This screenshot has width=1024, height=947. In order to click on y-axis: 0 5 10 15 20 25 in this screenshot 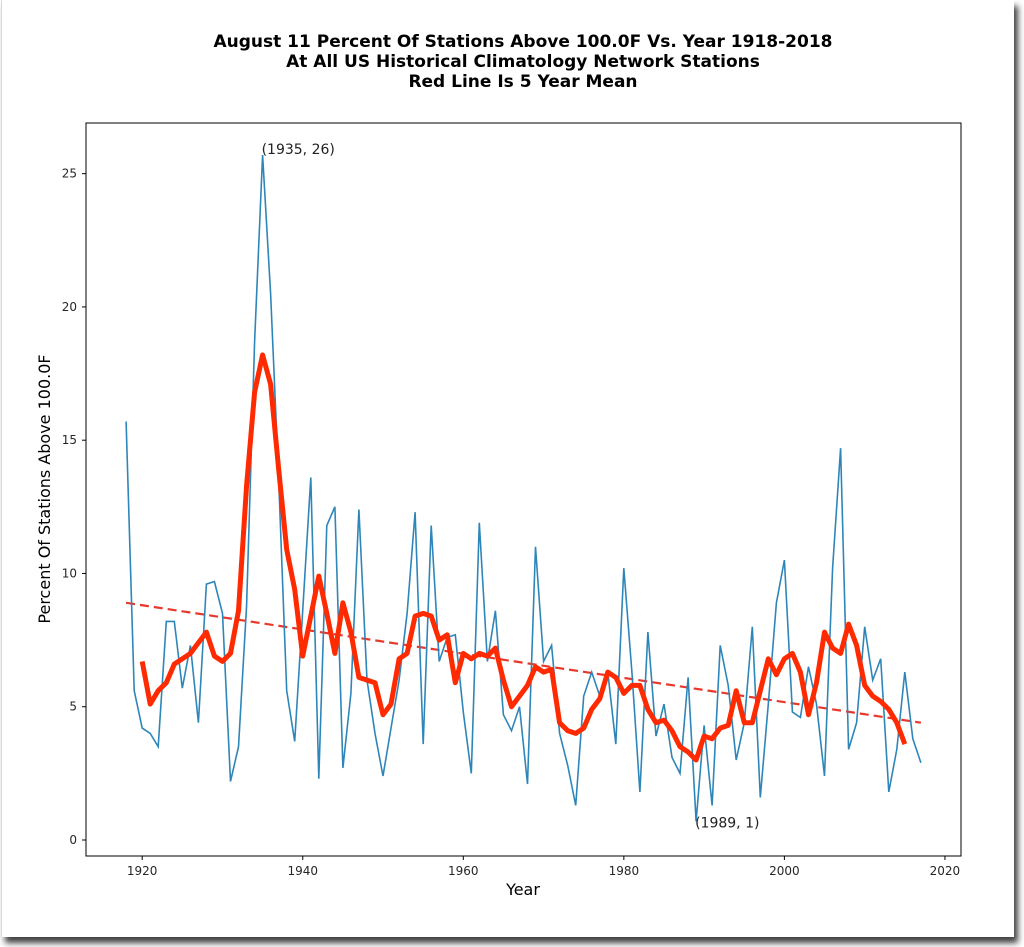, I will do `click(74, 507)`.